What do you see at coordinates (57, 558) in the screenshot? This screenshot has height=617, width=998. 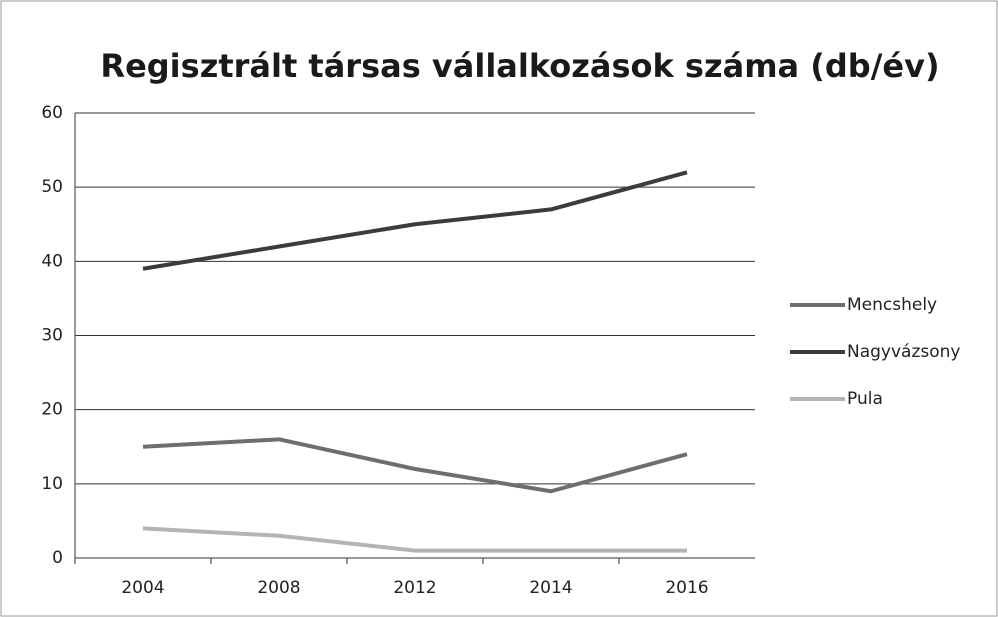 I see `y-tick-label: 0` at bounding box center [57, 558].